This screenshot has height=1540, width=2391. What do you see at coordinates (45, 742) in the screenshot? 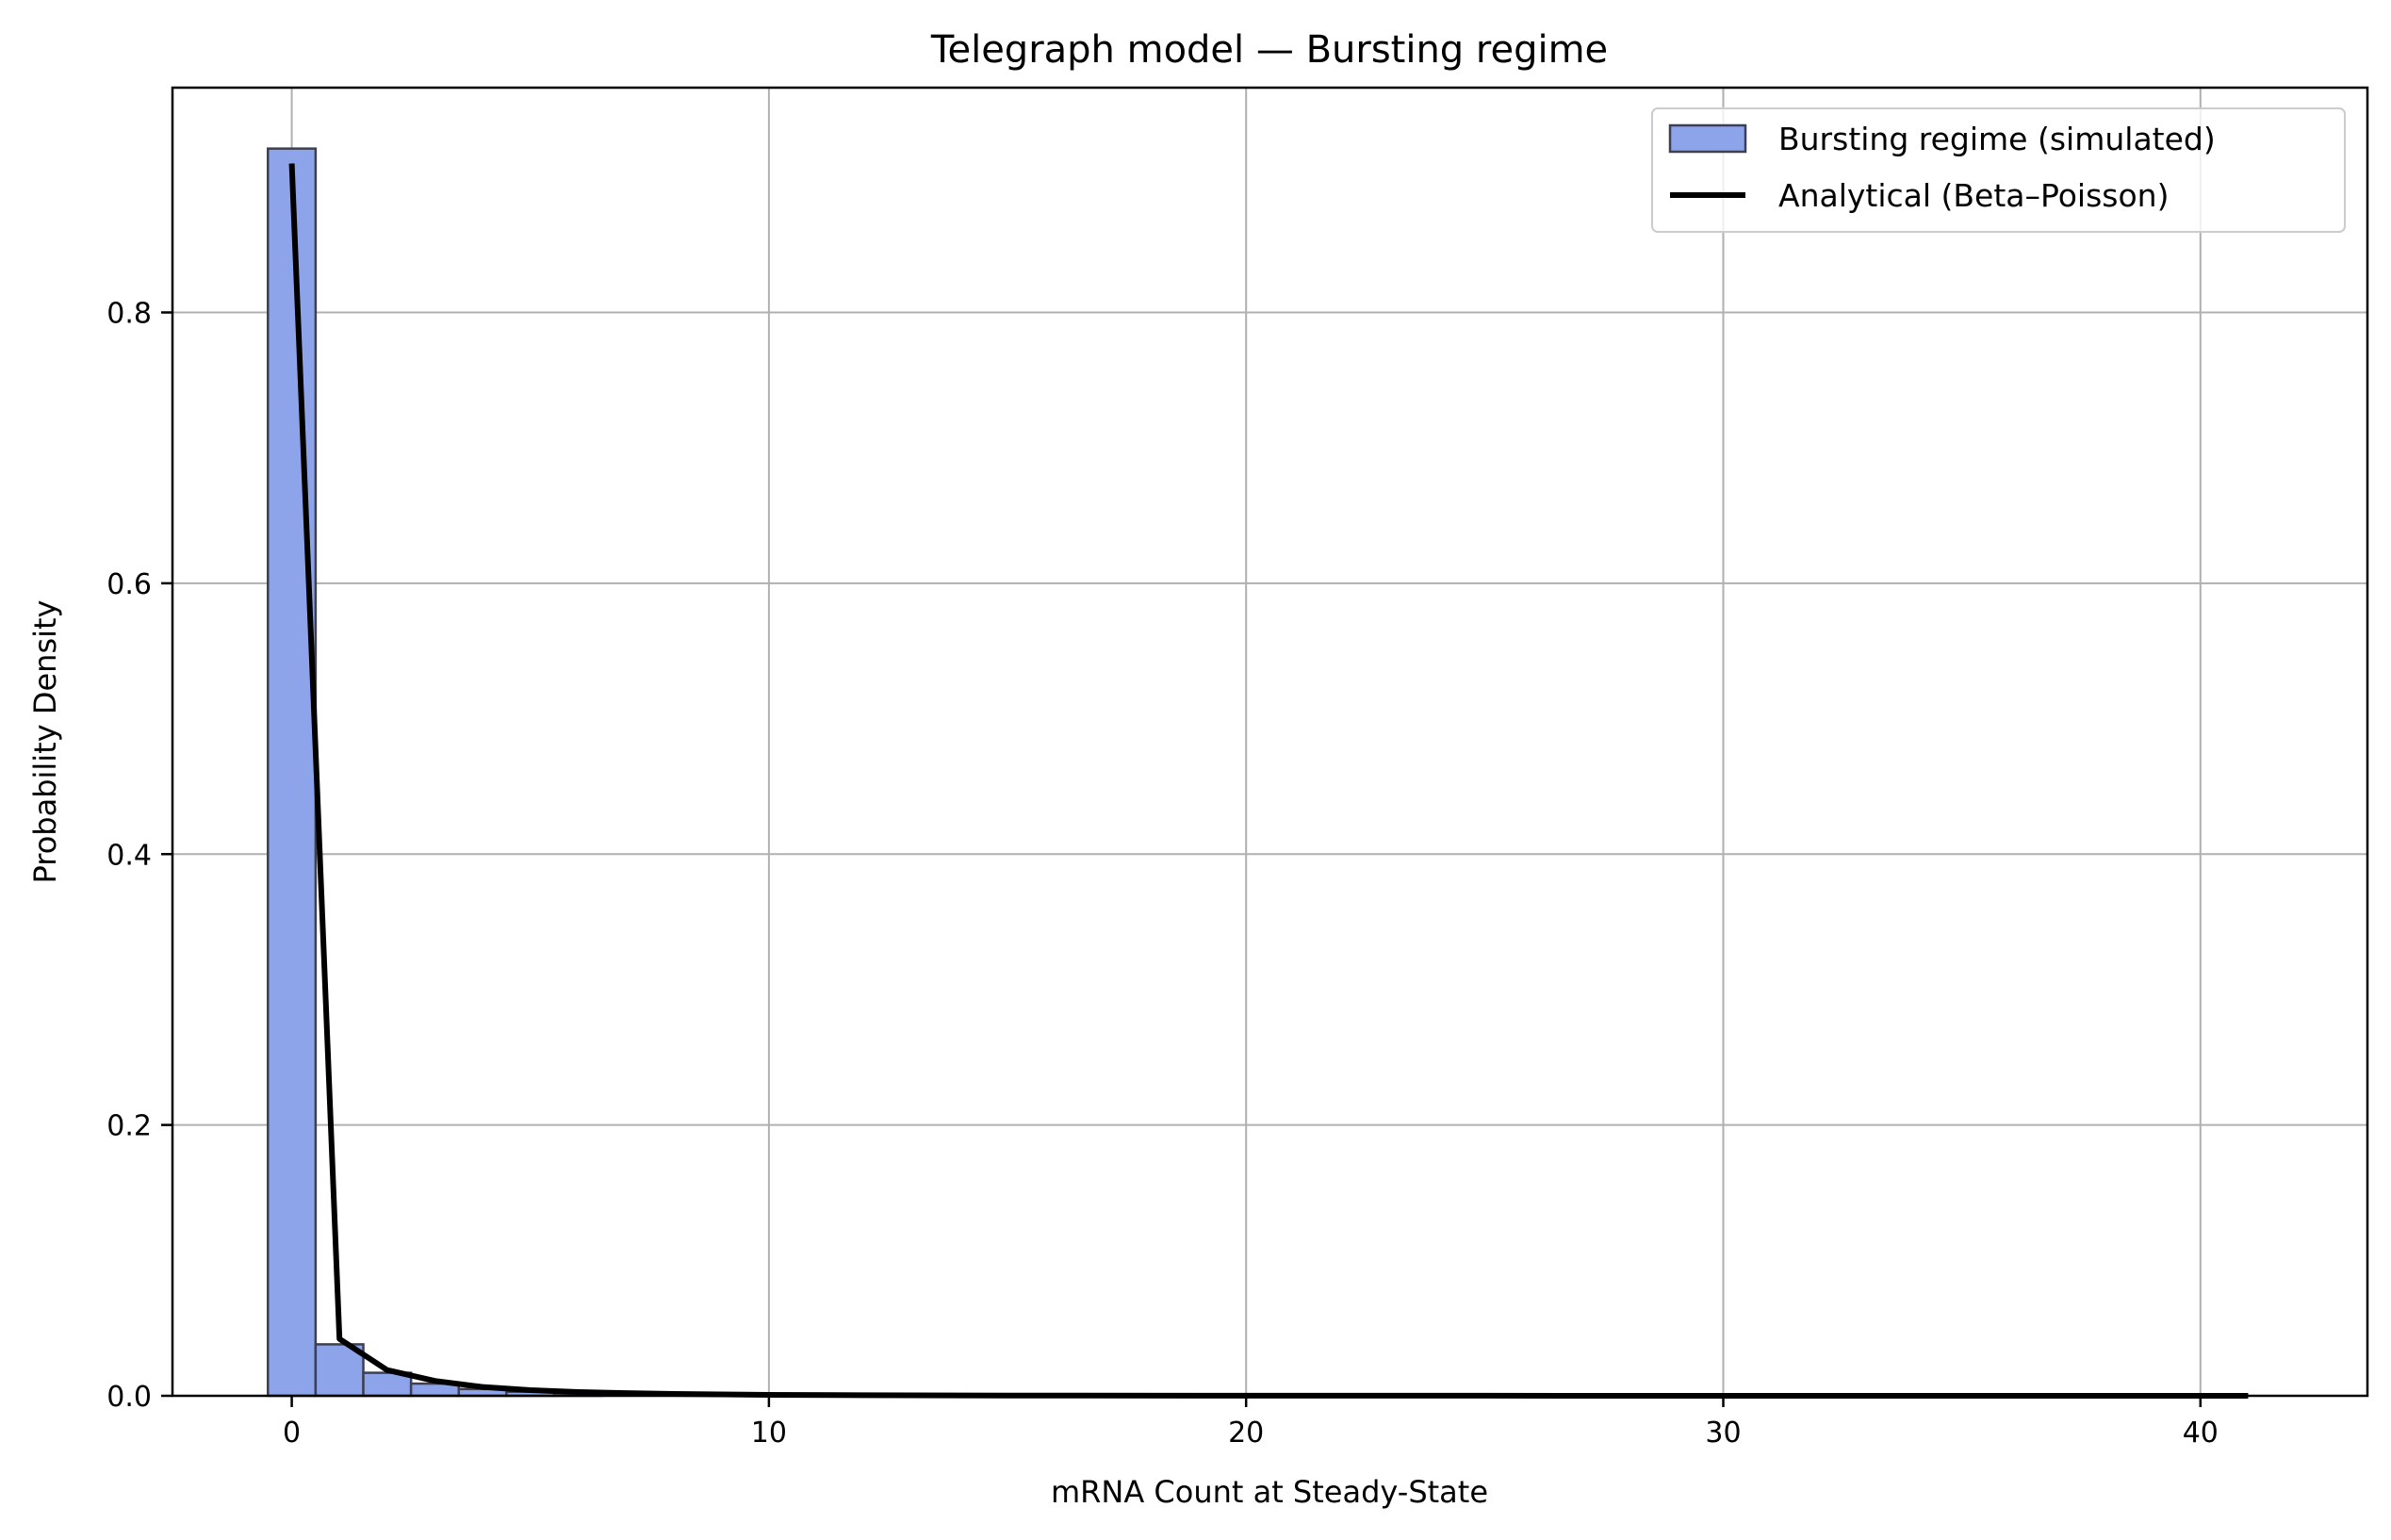
I see `y-axis-label: Probability Density` at bounding box center [45, 742].